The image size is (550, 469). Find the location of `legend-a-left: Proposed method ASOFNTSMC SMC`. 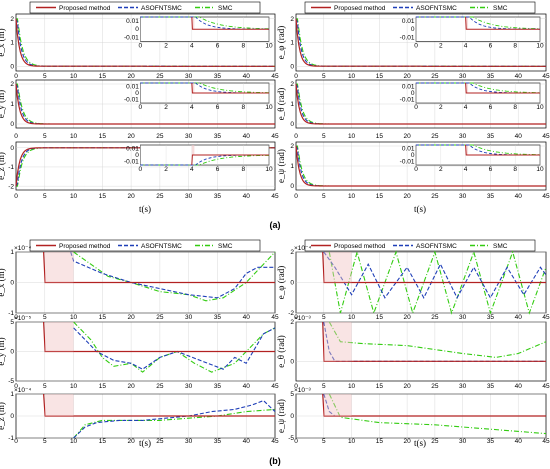

legend-a-left: Proposed method ASOFNTSMC SMC is located at coordinates (145, 7).